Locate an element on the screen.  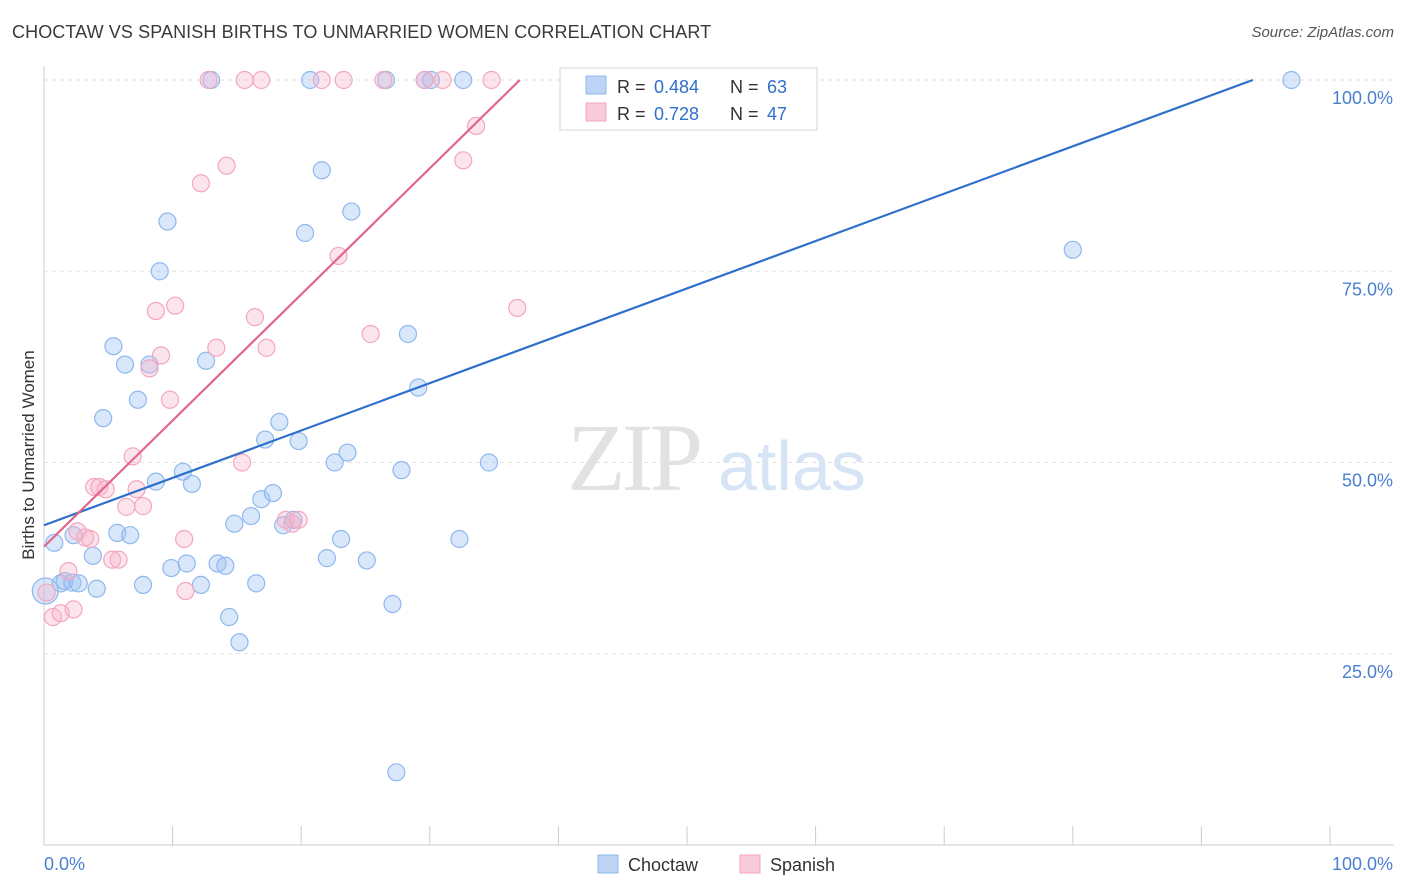
legend-swatch-choctaw is located at coordinates (608, 864).